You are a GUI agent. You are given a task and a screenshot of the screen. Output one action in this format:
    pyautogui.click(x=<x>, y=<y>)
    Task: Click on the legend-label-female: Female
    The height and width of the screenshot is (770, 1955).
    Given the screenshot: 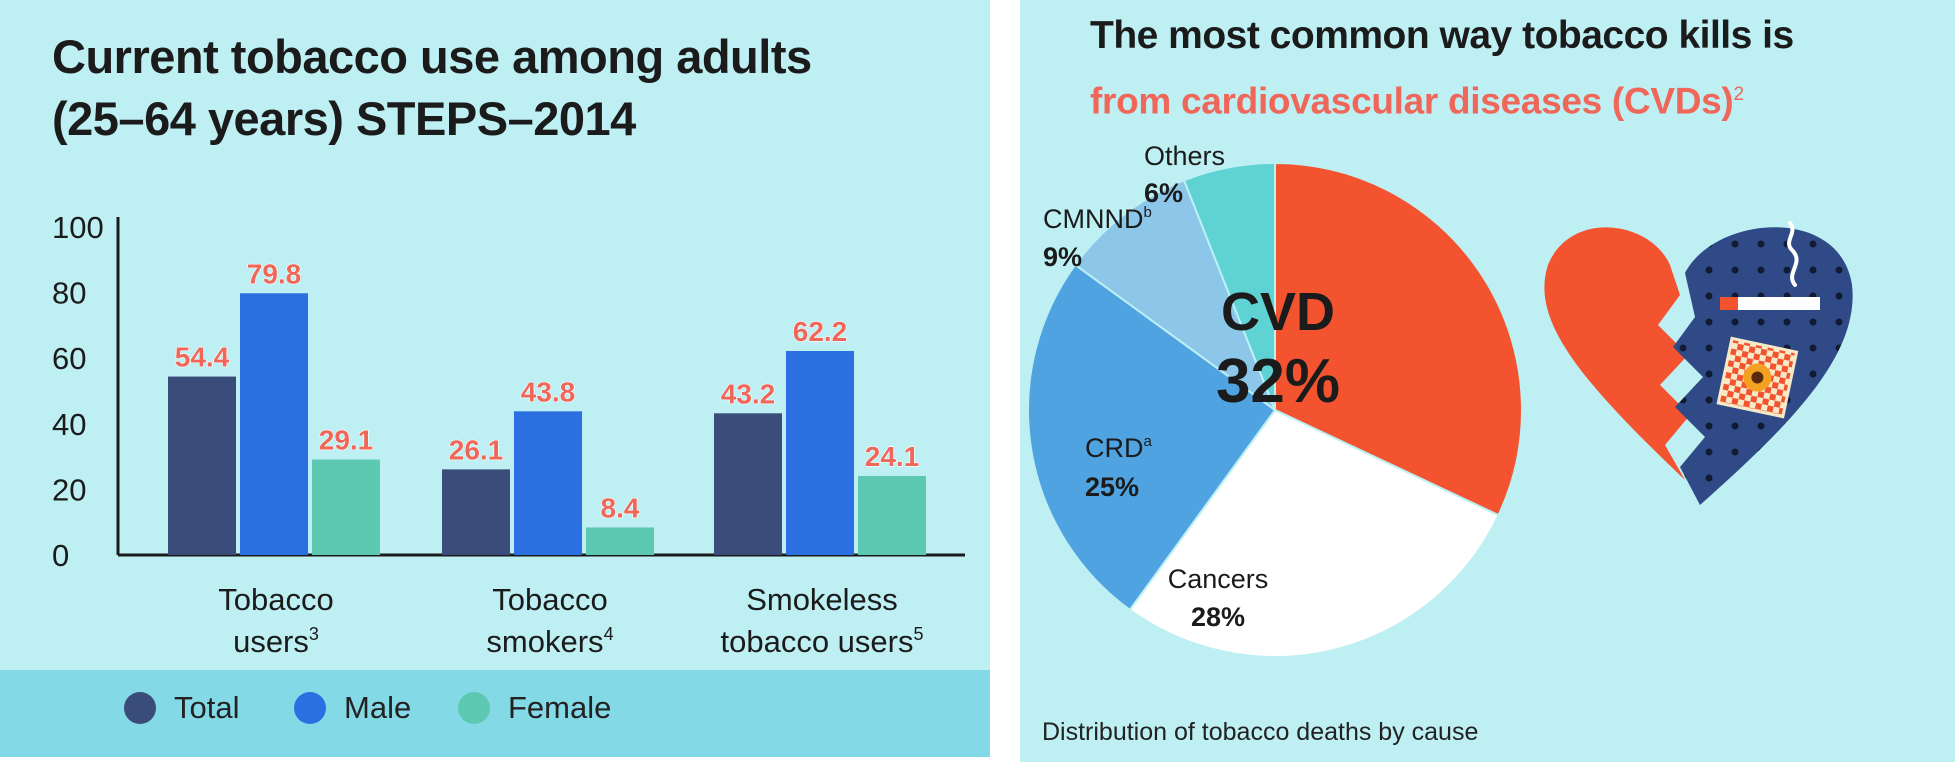 What is the action you would take?
    pyautogui.click(x=560, y=707)
    